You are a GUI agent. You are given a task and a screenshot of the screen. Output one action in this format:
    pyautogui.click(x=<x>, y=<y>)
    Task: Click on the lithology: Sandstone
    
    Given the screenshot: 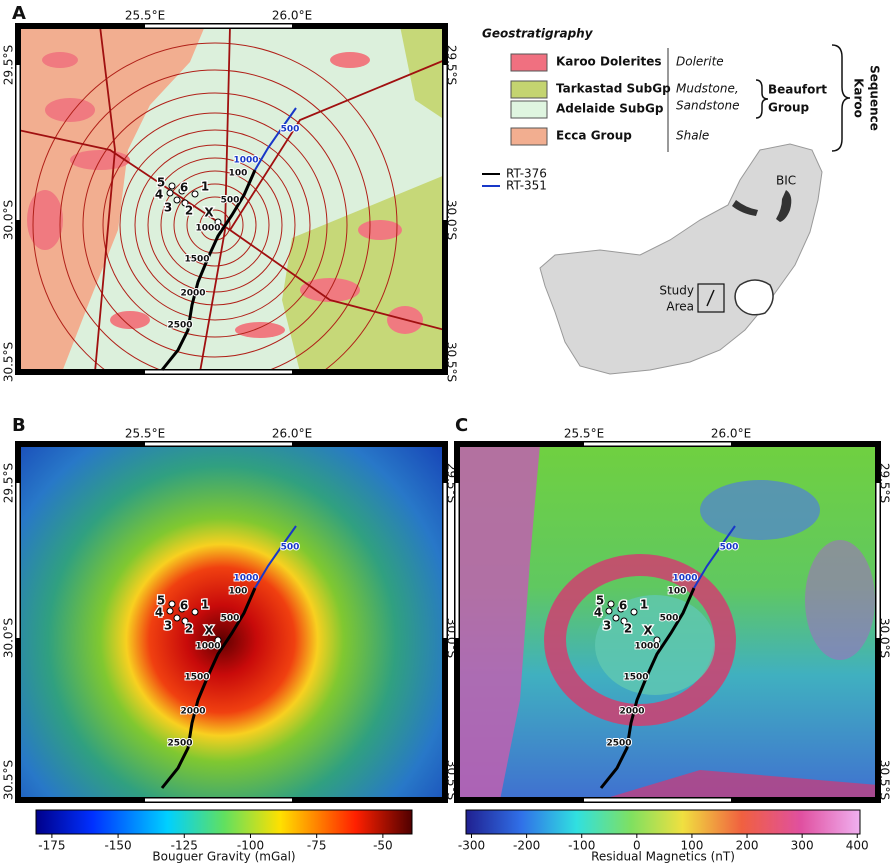 What is the action you would take?
    pyautogui.click(x=707, y=106)
    